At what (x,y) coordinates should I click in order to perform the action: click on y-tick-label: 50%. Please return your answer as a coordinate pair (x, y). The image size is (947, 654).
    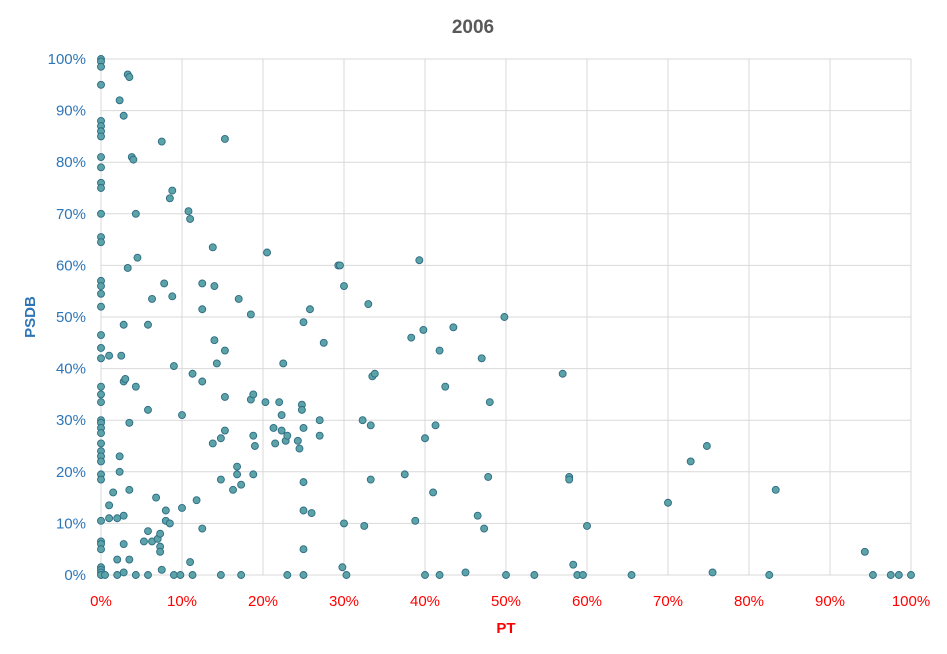
    Looking at the image, I should click on (71, 317).